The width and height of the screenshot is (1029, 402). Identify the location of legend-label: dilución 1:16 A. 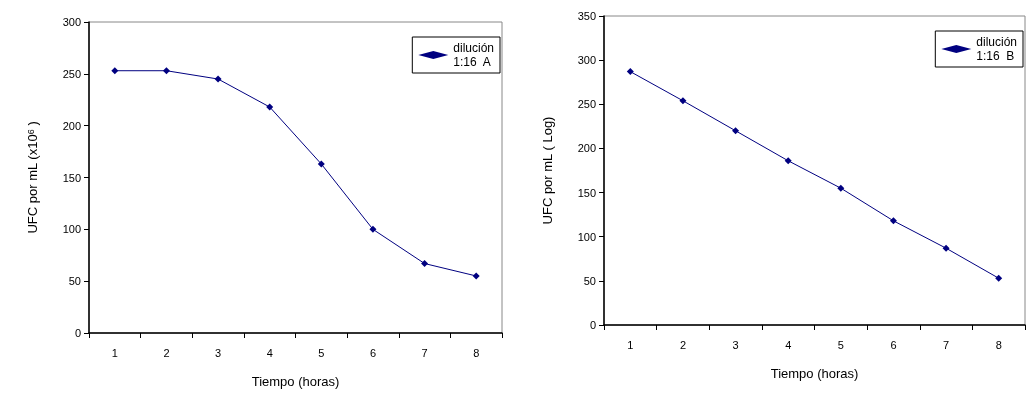
(474, 55).